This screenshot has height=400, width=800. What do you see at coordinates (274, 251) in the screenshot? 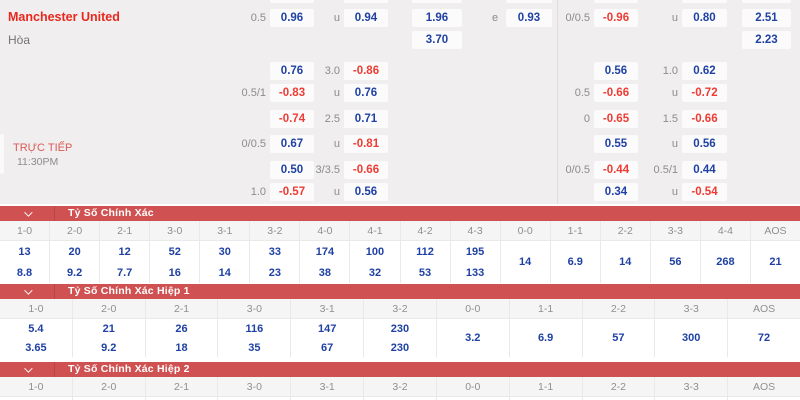
I see `score-odds-value: 33` at bounding box center [274, 251].